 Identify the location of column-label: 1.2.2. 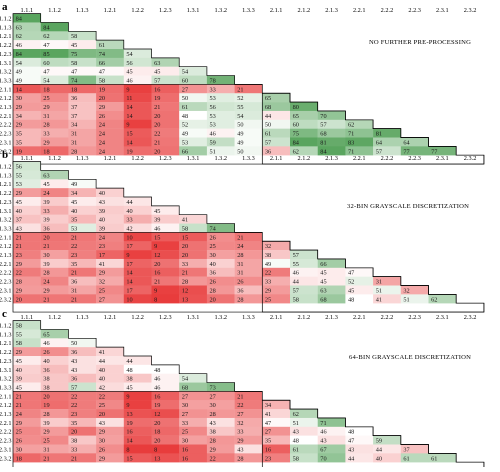
(137, 158).